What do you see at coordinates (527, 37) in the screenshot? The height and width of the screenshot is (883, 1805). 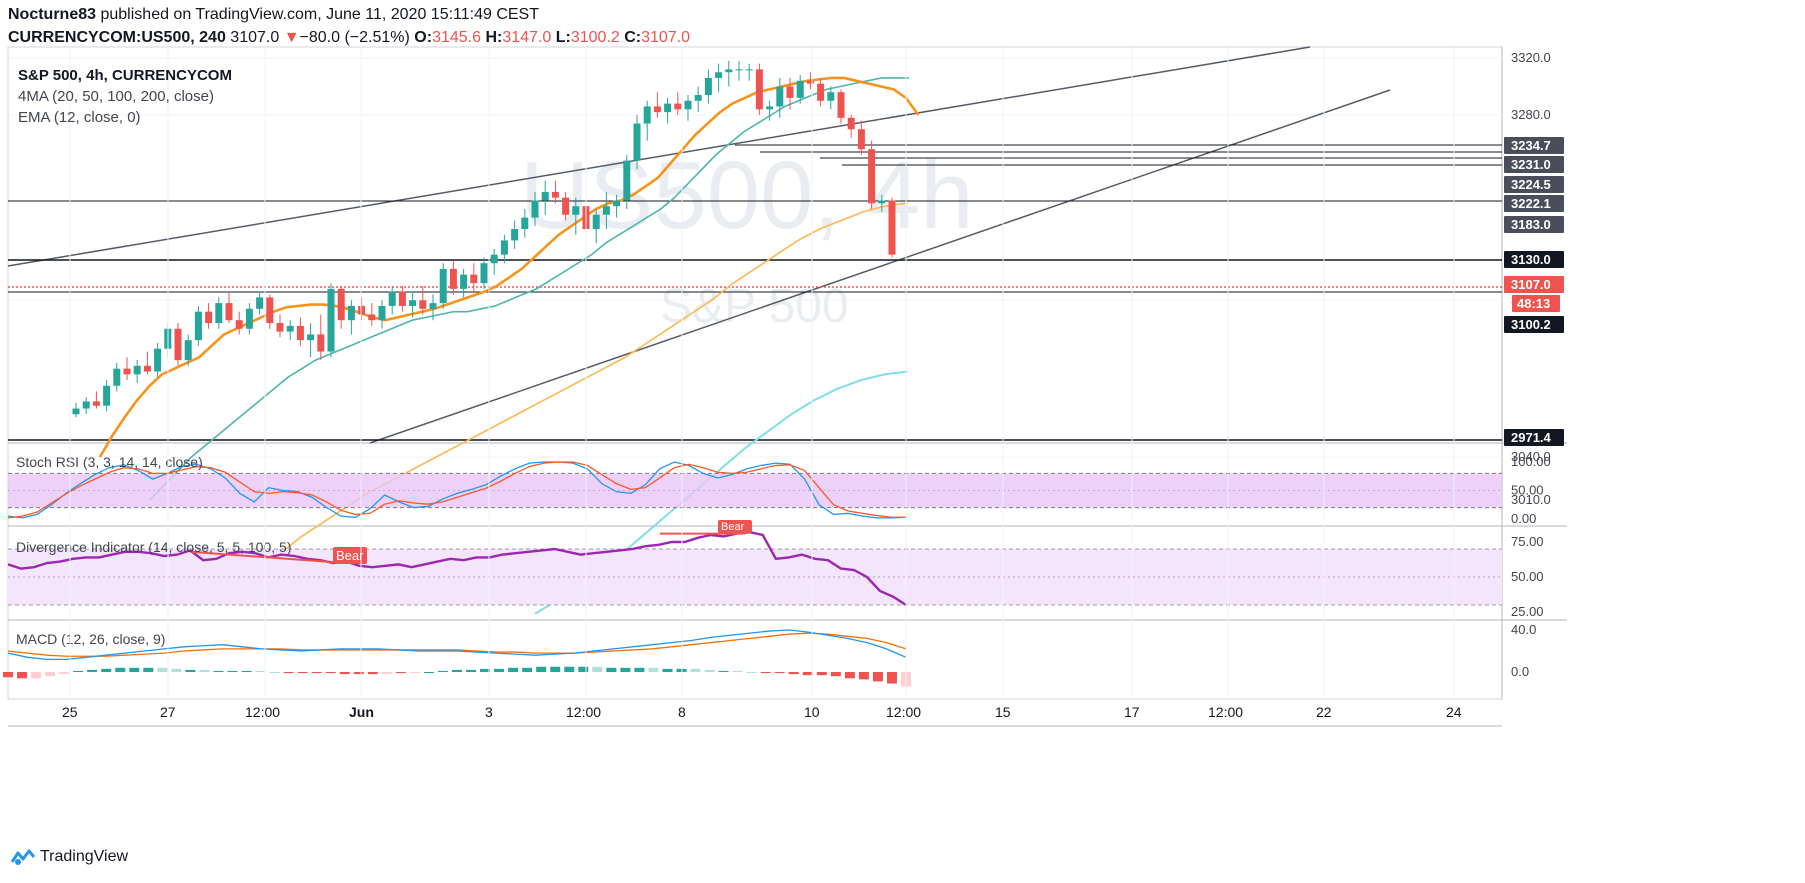 I see `high-value: 3147.0` at bounding box center [527, 37].